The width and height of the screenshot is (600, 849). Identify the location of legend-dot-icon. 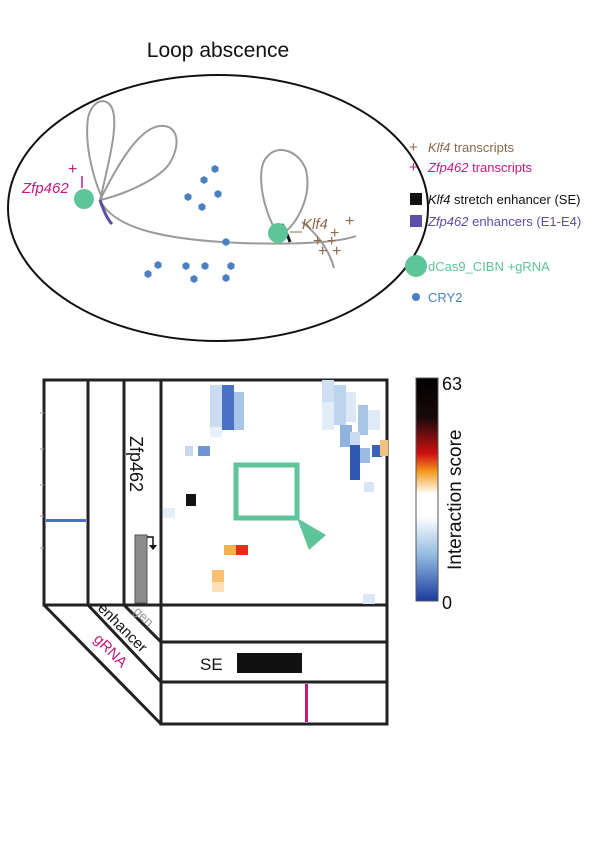
(416, 297).